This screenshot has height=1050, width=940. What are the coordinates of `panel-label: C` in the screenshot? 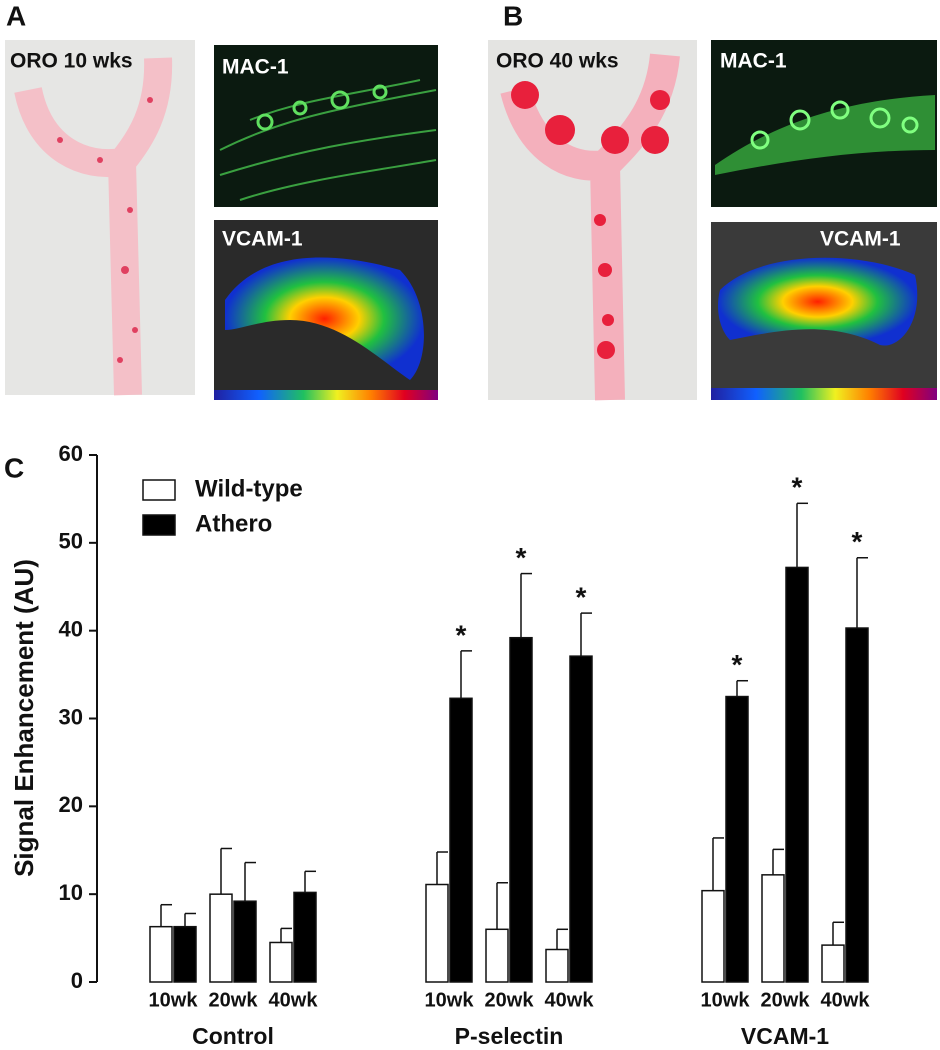 It's located at (14, 467).